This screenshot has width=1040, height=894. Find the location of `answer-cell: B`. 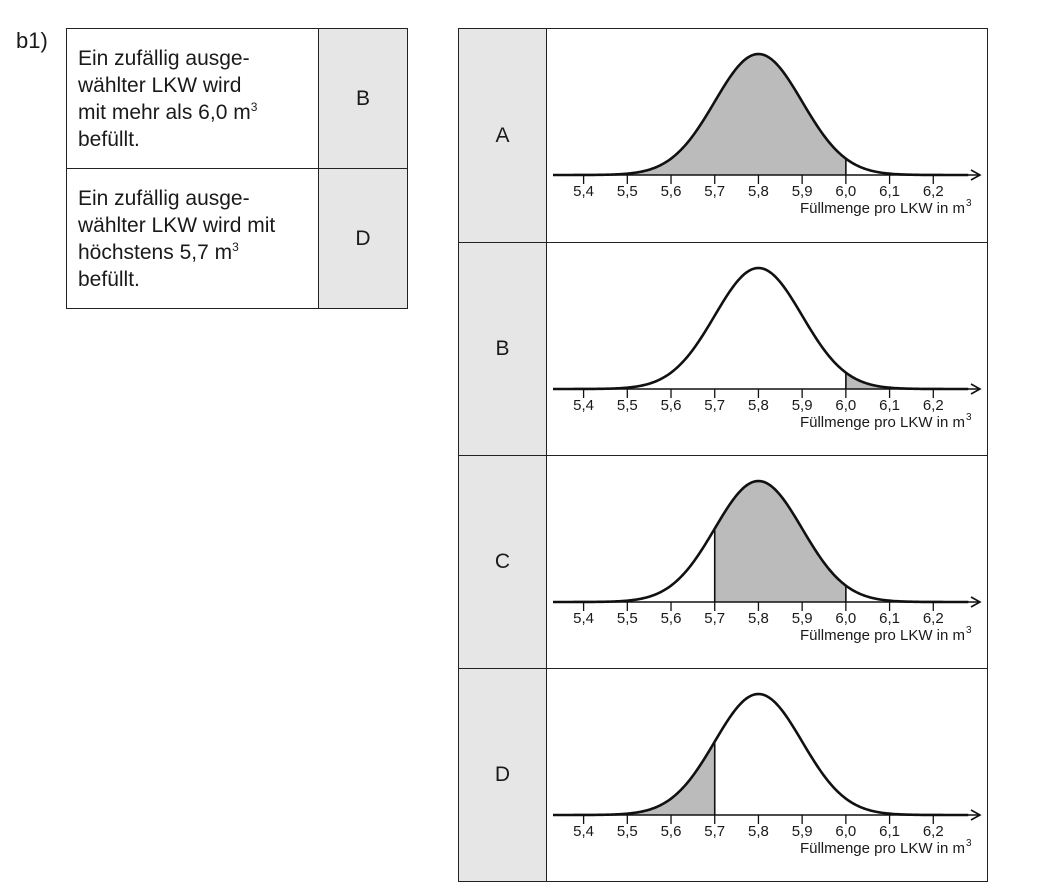

answer-cell: B is located at coordinates (363, 98).